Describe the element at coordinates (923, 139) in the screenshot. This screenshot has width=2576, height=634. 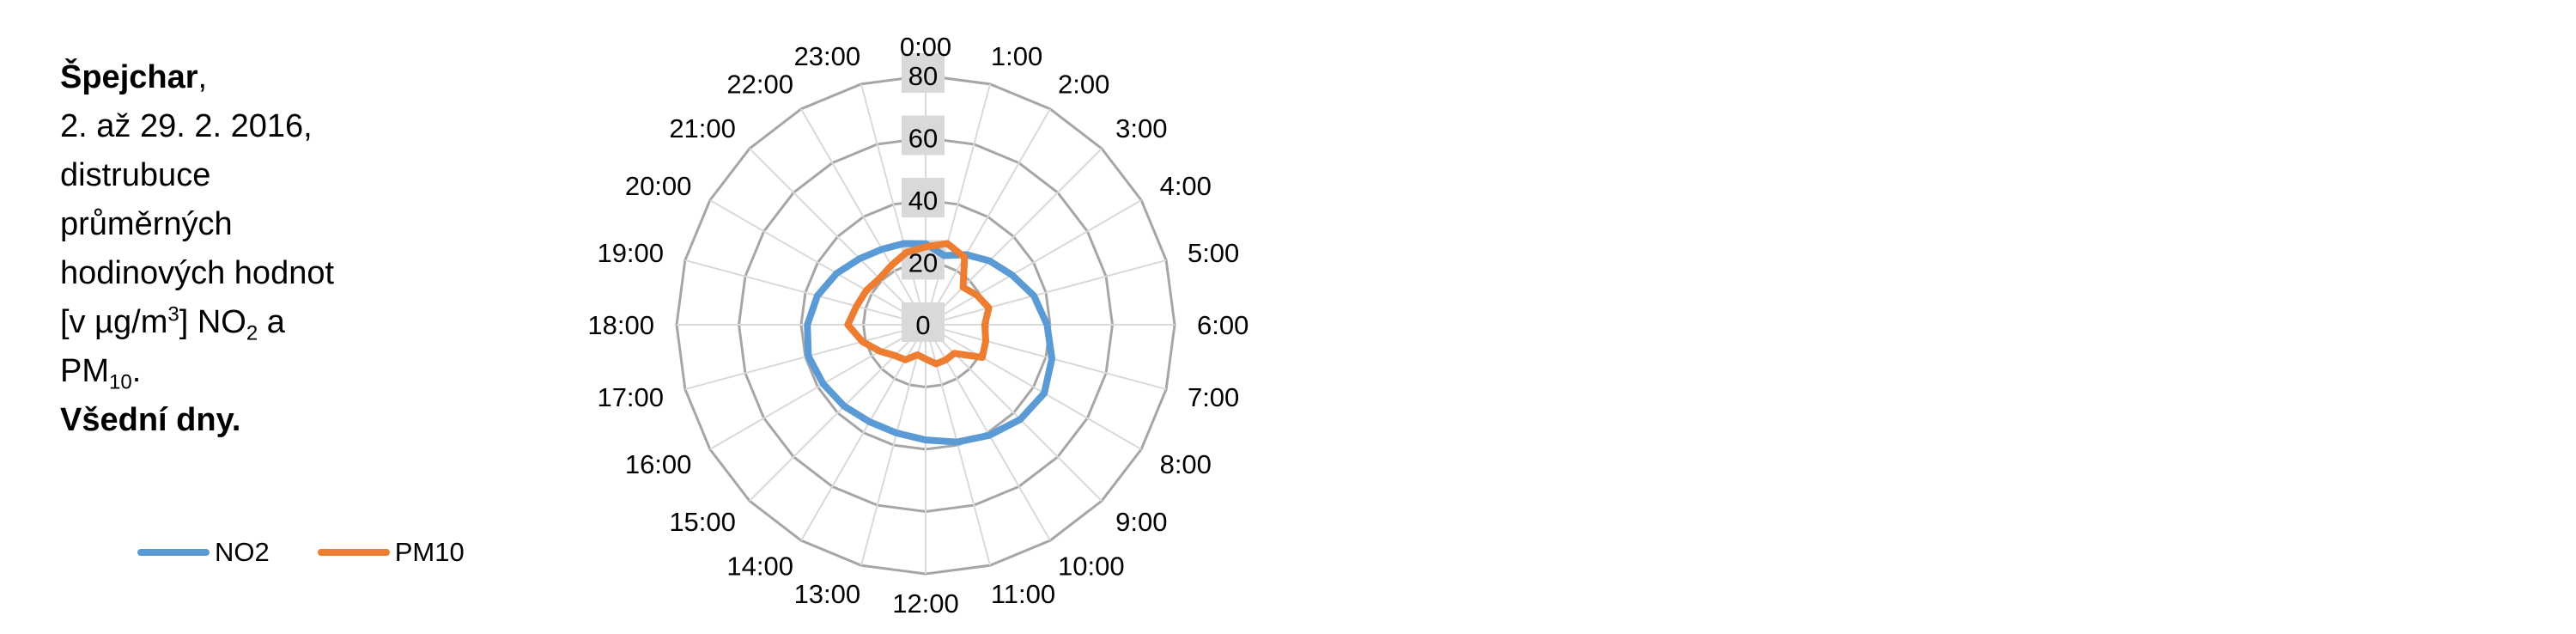
I see `radial-tick-label: 60` at that location.